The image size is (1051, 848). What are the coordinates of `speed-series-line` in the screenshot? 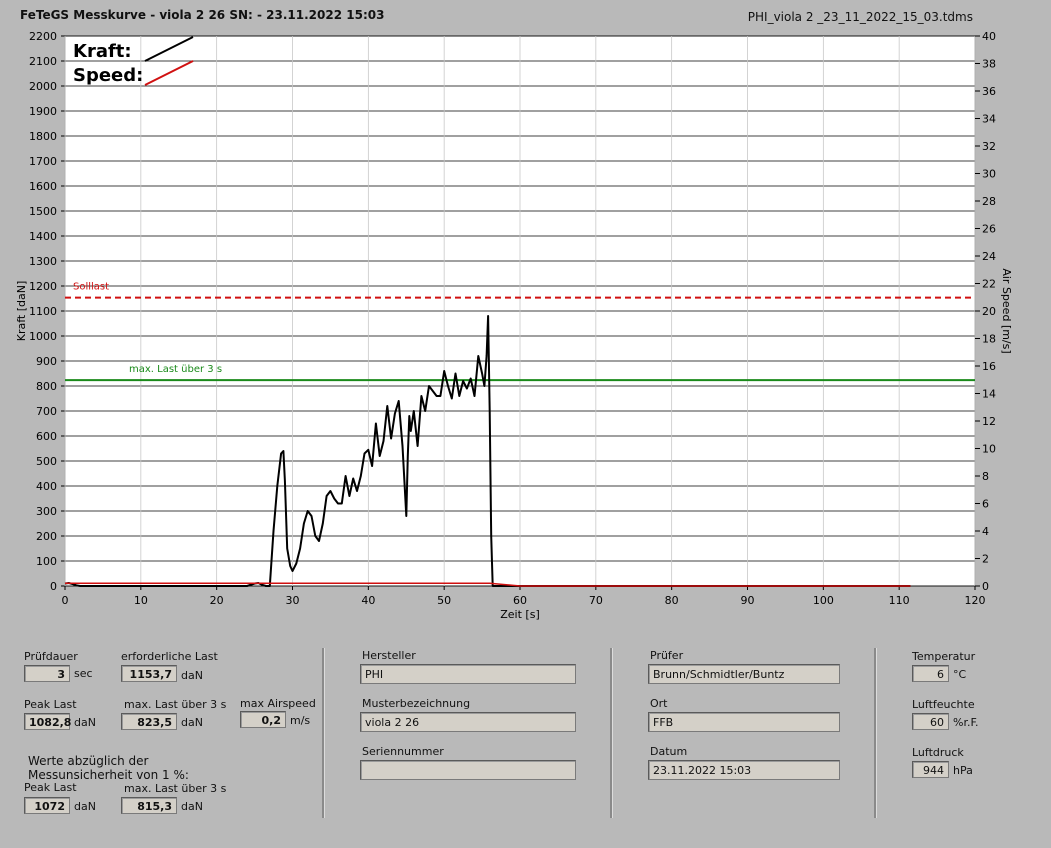 It's located at (488, 584).